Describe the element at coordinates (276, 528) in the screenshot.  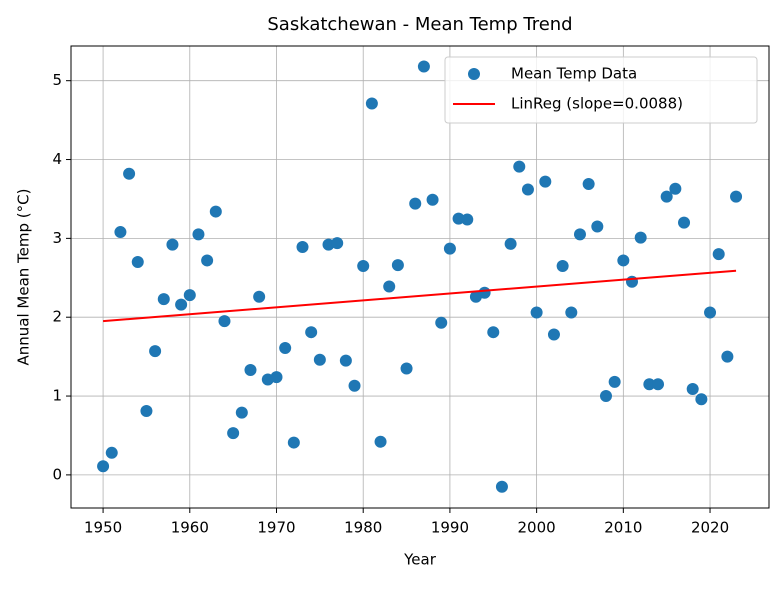
I see `x-tick-label: 1970` at that location.